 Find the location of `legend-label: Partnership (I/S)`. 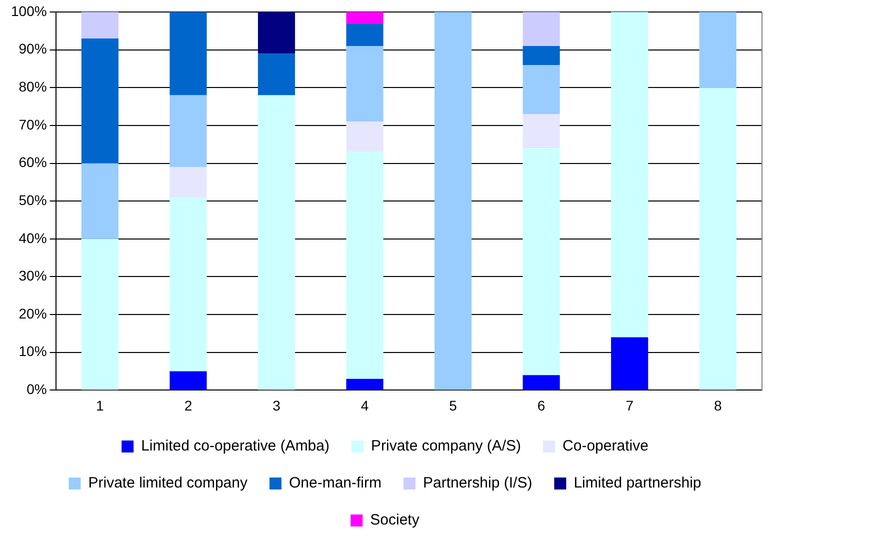

legend-label: Partnership (I/S) is located at coordinates (477, 483).